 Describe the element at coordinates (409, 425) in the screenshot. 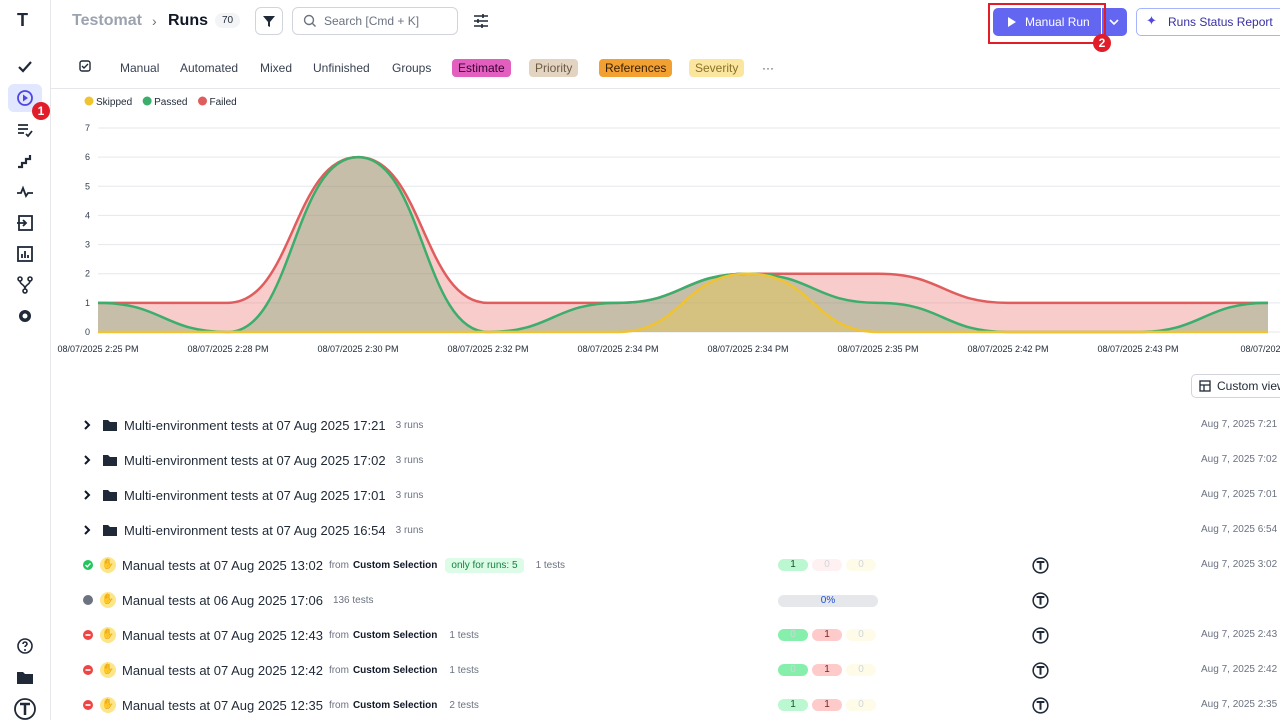

I see `run-meta: 3 runs` at that location.